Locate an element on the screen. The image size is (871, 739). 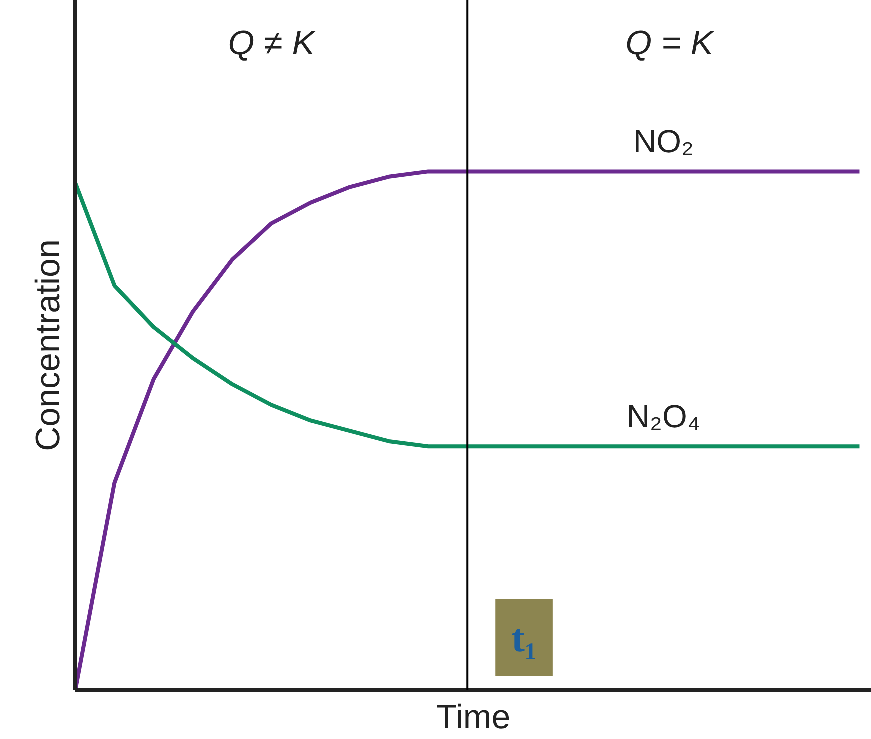
text: Q ≠ K is located at coordinates (272, 43).